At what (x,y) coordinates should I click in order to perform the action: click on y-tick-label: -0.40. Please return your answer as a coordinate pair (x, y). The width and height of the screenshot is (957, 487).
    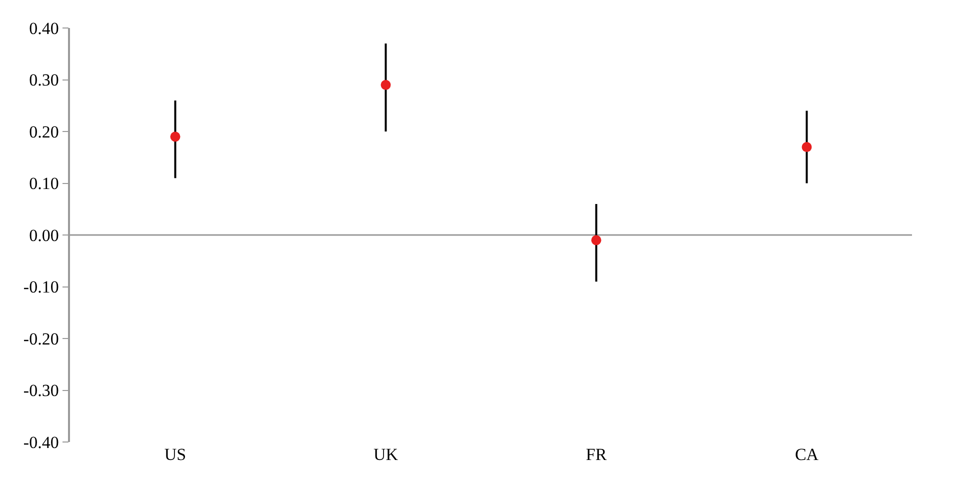
    Looking at the image, I should click on (41, 442).